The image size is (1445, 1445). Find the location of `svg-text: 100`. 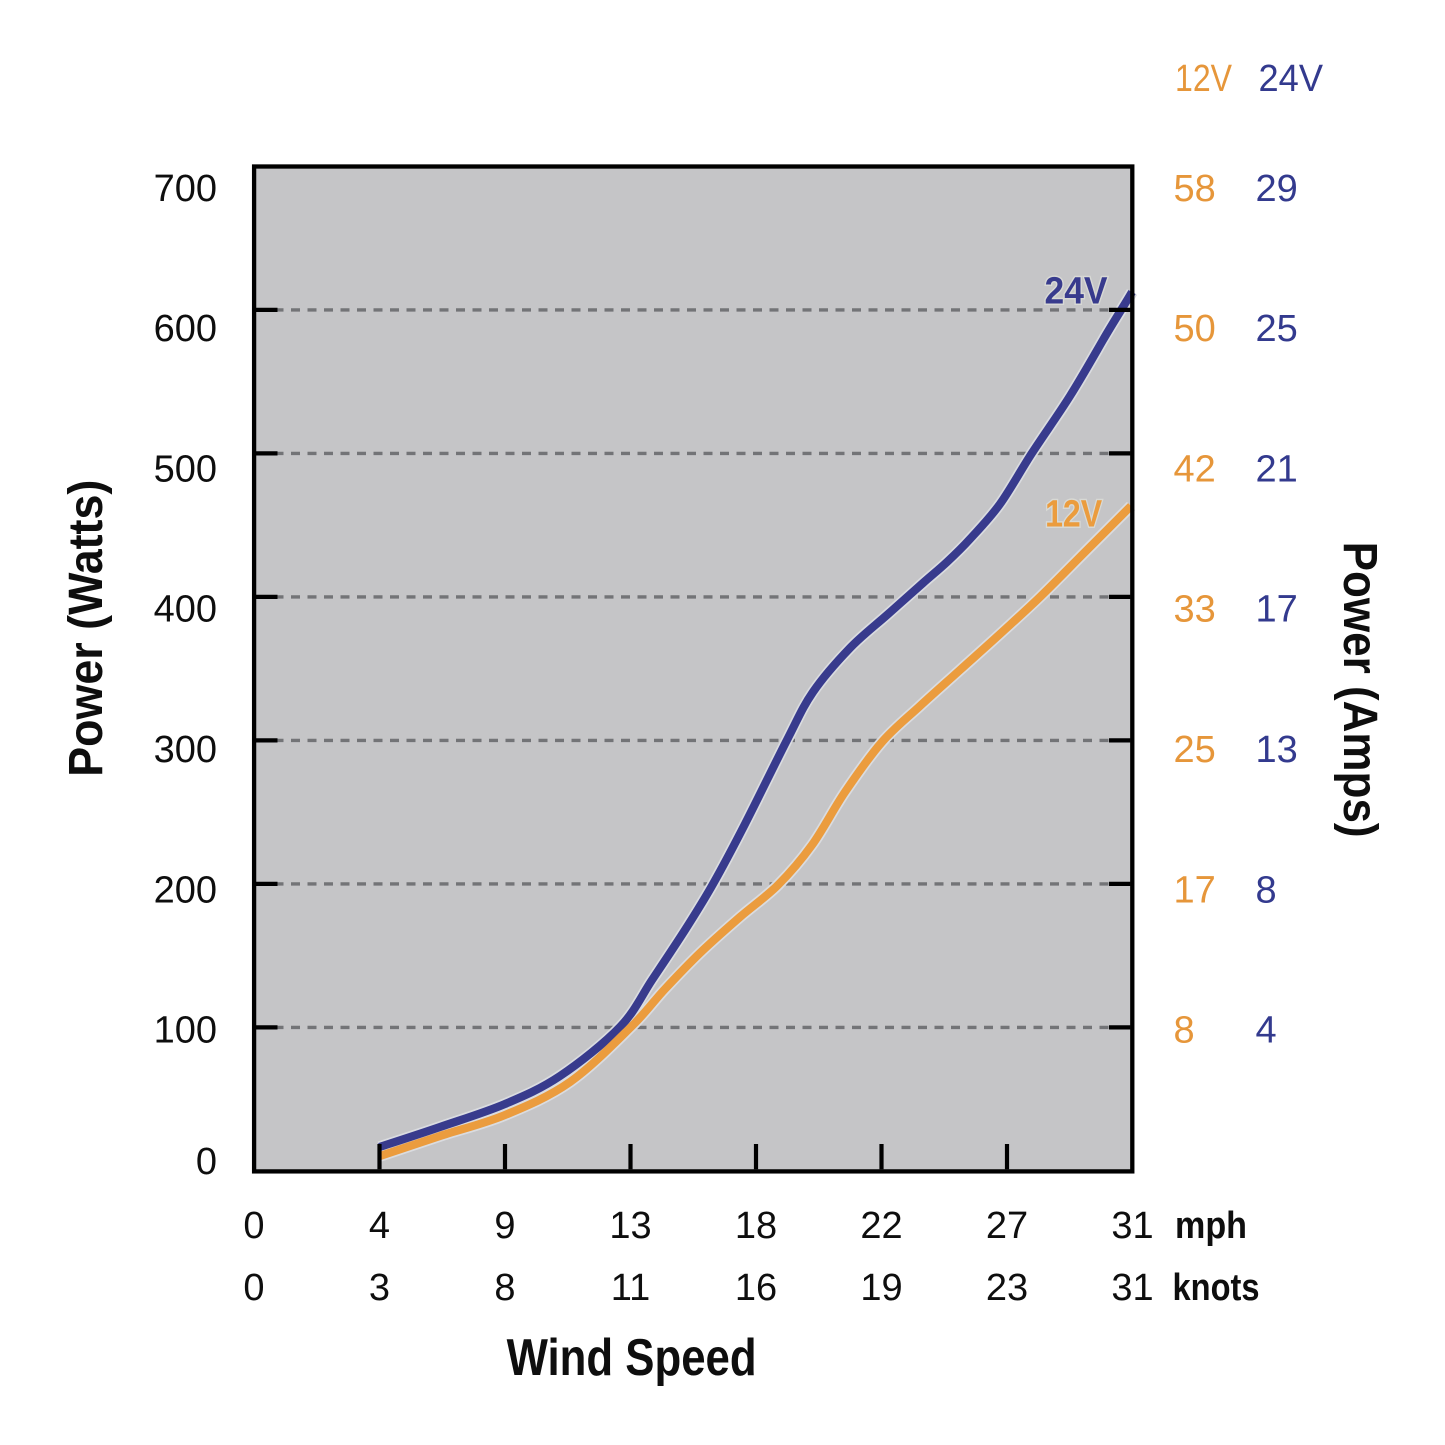

svg-text: 100 is located at coordinates (185, 1031).